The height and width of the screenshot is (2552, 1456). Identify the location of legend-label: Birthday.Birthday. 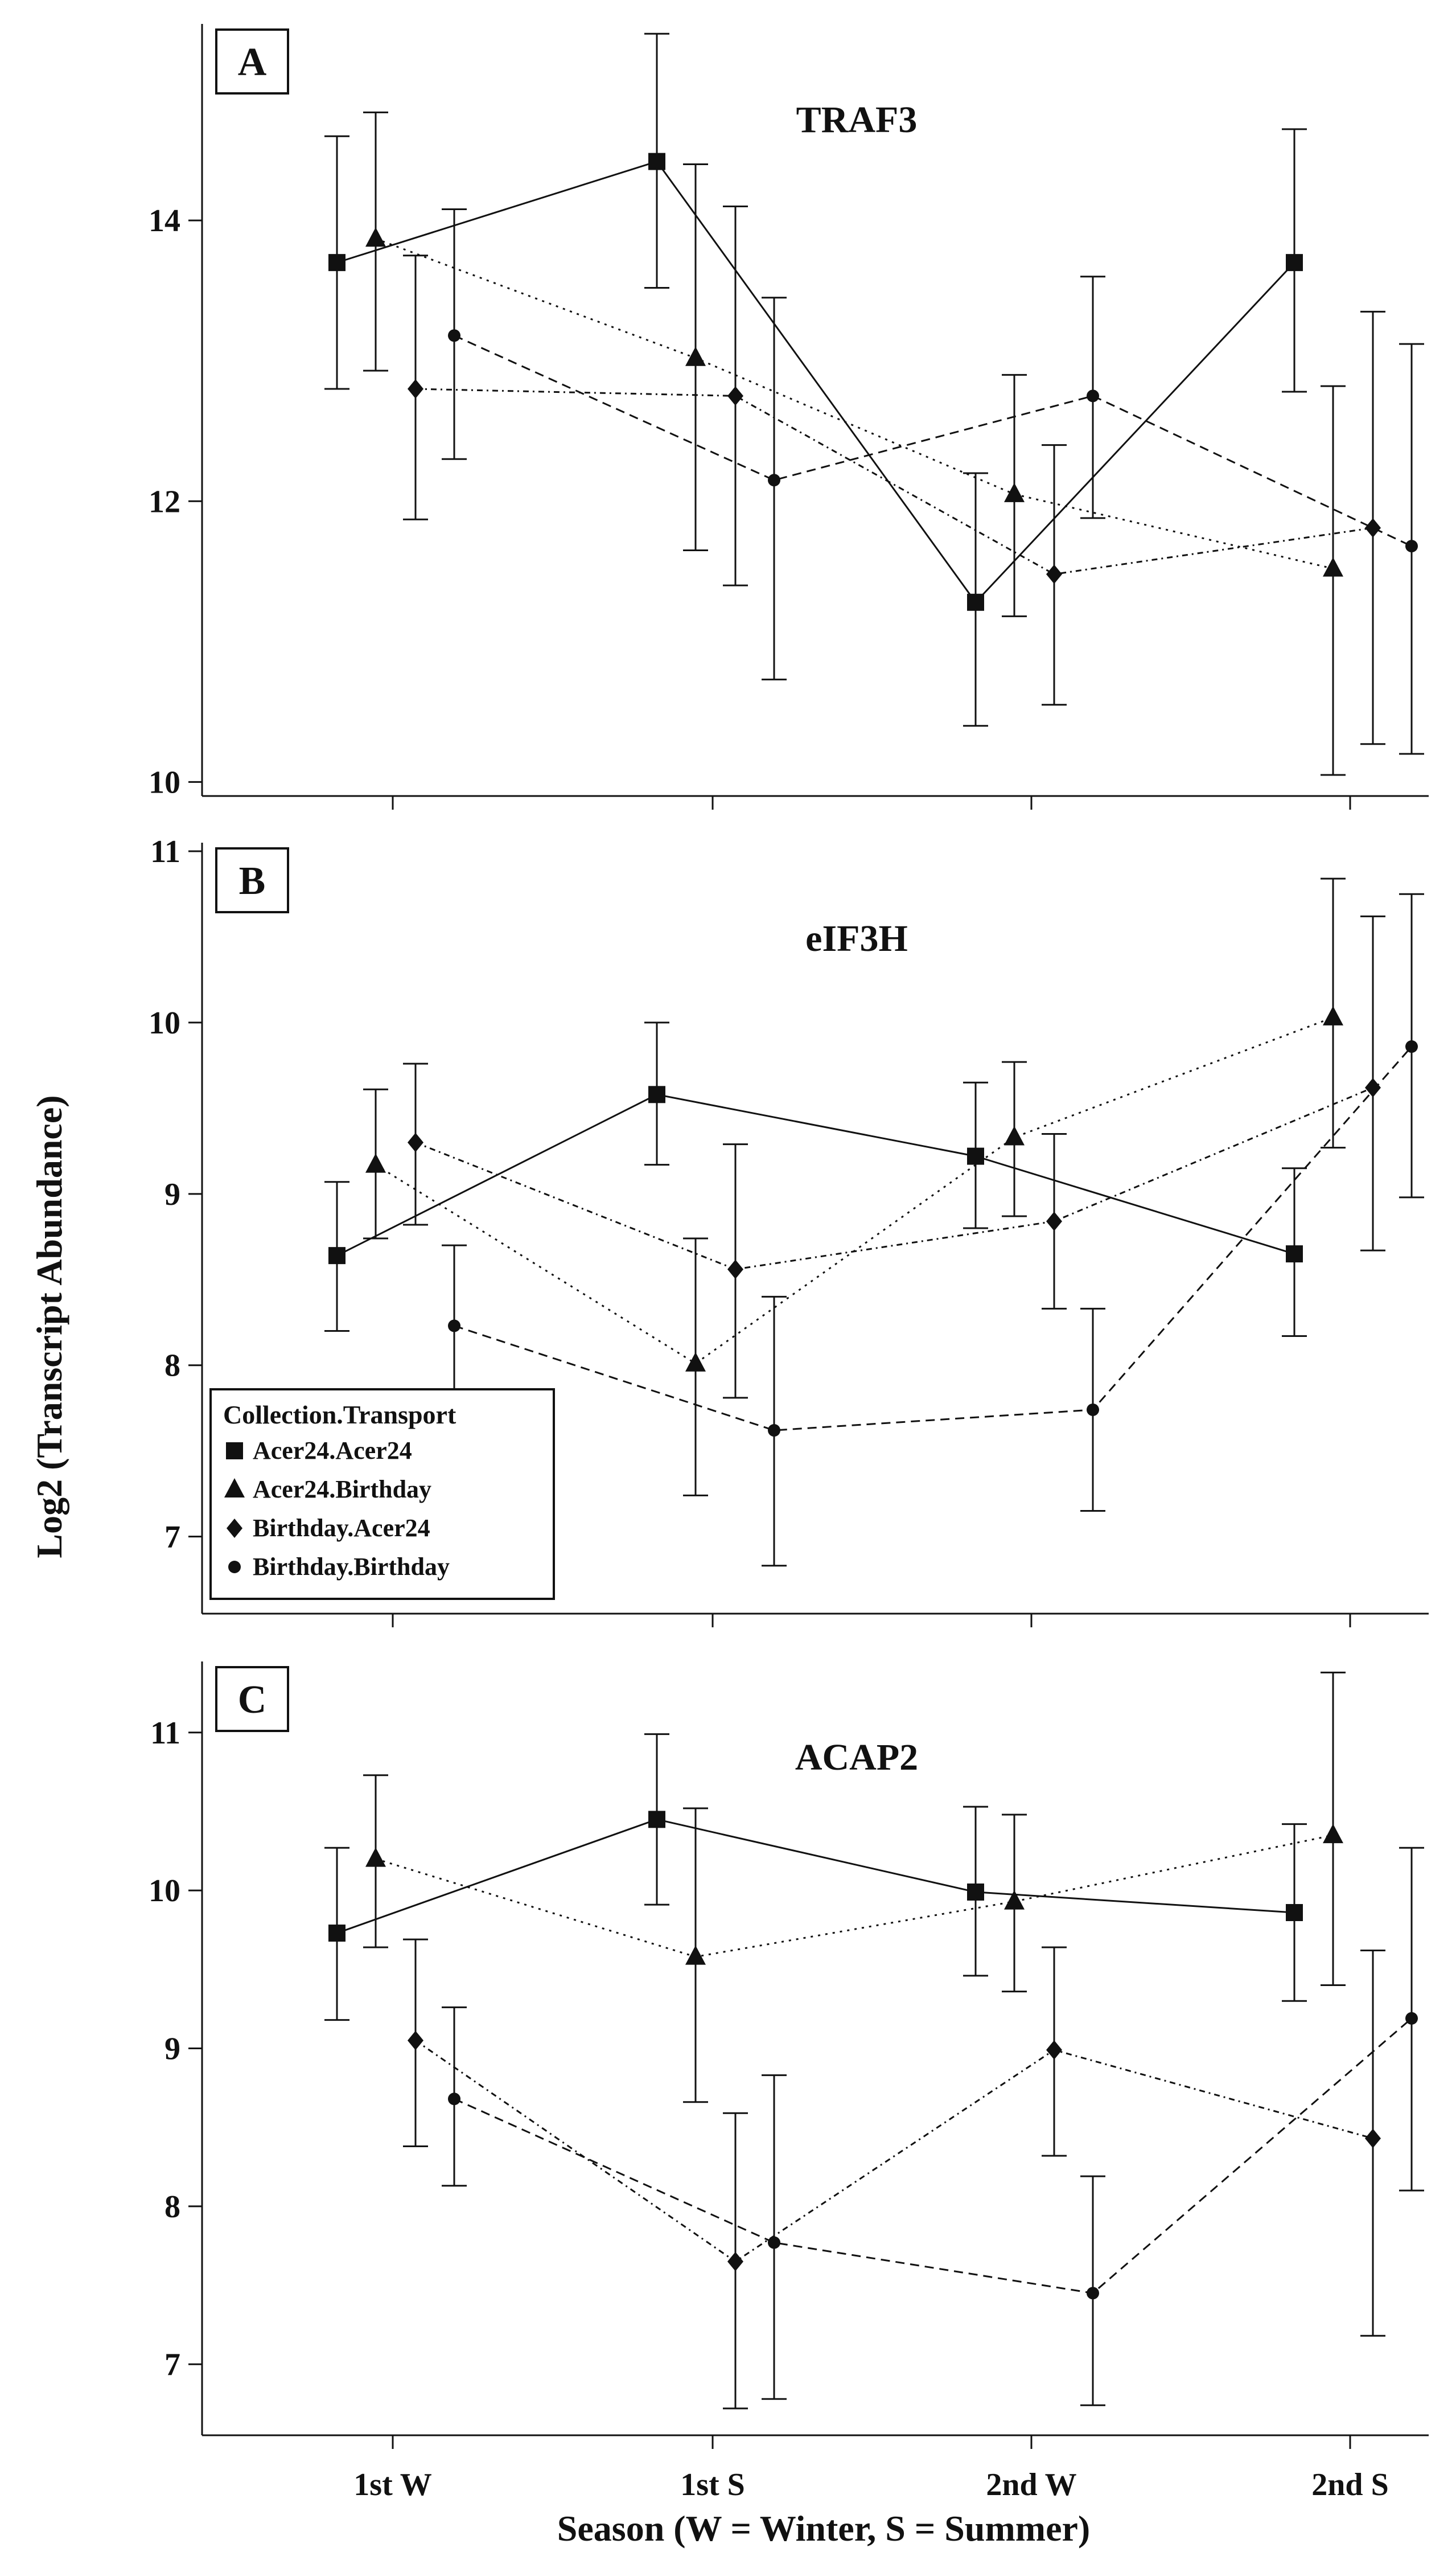
(351, 1567).